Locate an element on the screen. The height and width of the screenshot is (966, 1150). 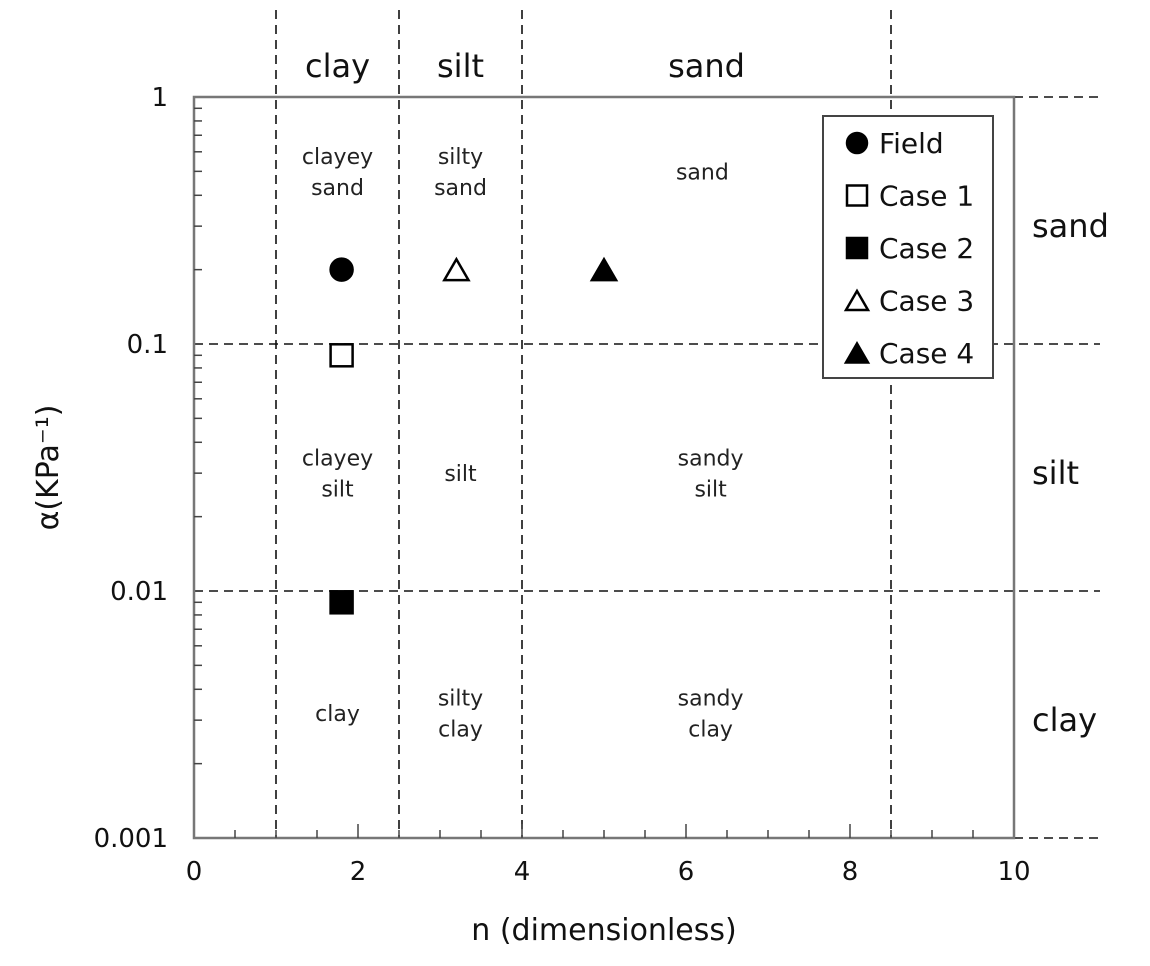
region-label: silty sand is located at coordinates (460, 173).